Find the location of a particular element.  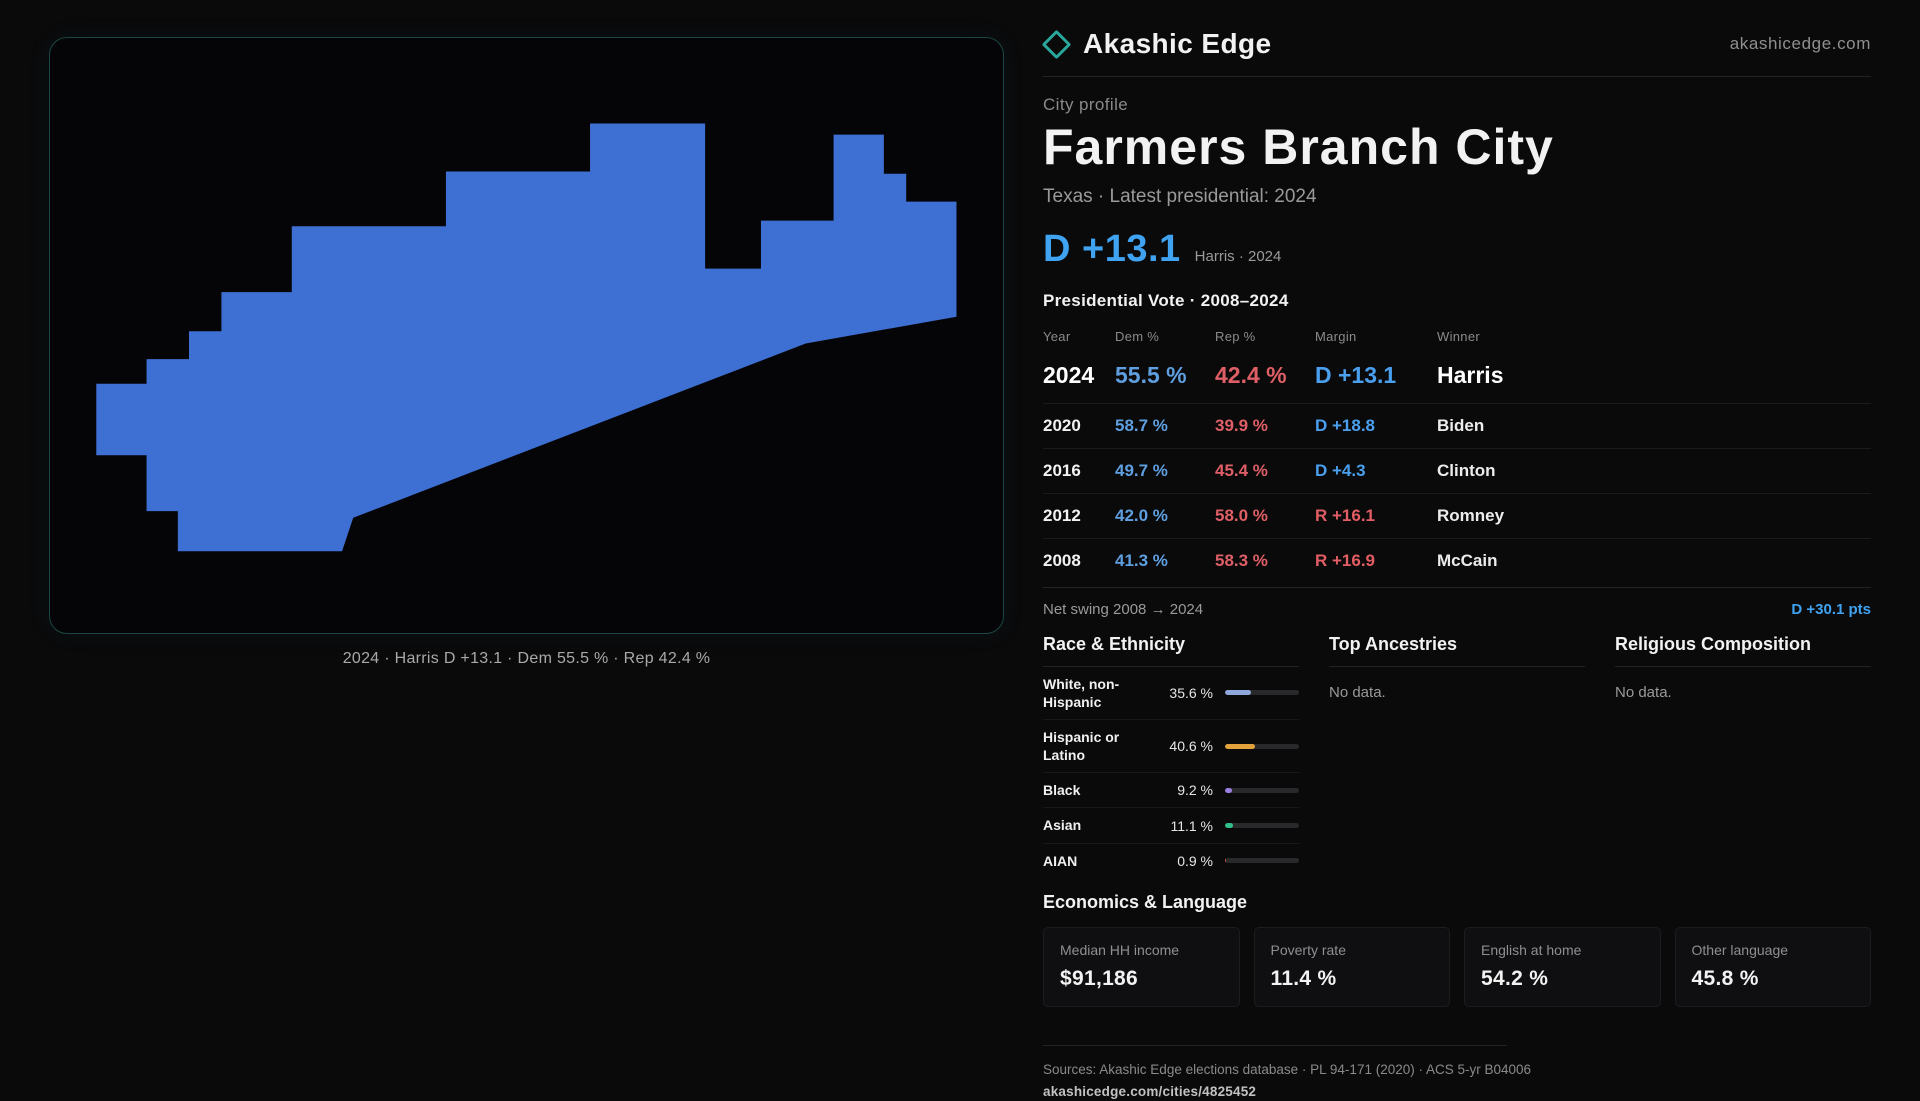

col-margin: Margin is located at coordinates (1336, 336).